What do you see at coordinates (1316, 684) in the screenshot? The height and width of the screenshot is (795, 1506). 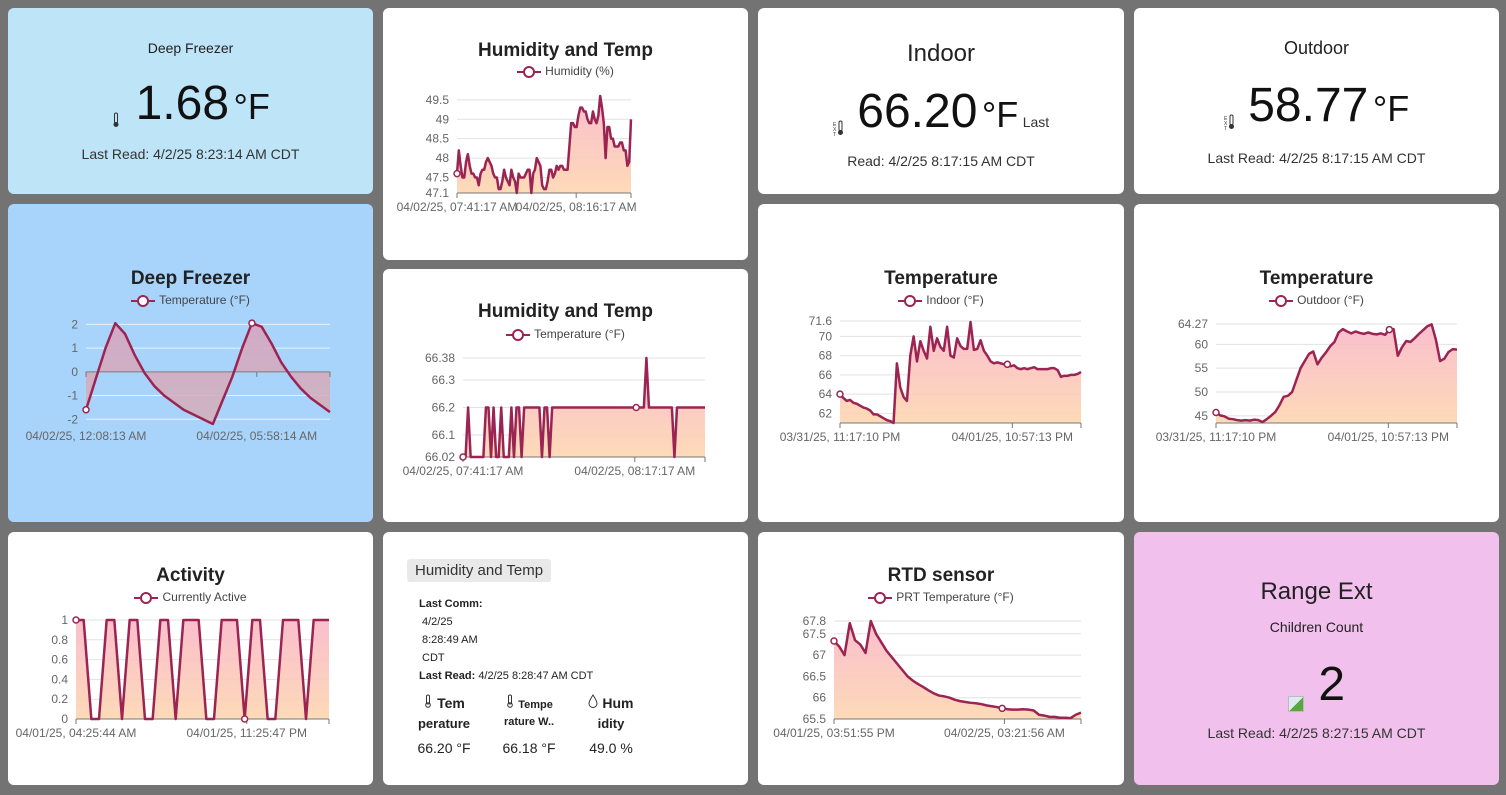 I see `value-row: 2` at bounding box center [1316, 684].